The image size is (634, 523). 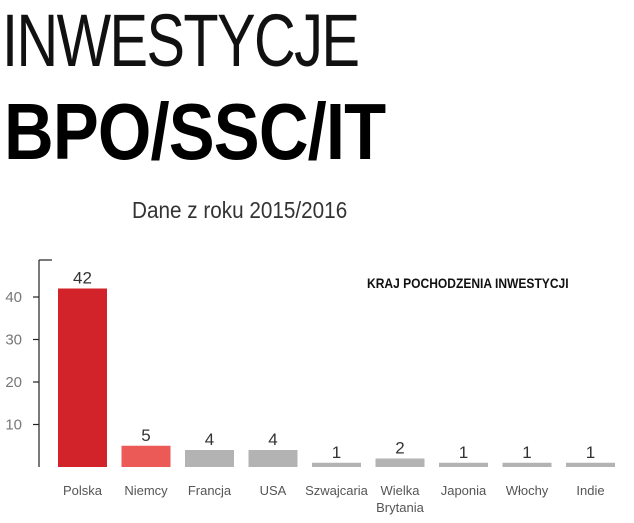 What do you see at coordinates (240, 210) in the screenshot?
I see `data-year-caption: Dane z roku 2015/2016` at bounding box center [240, 210].